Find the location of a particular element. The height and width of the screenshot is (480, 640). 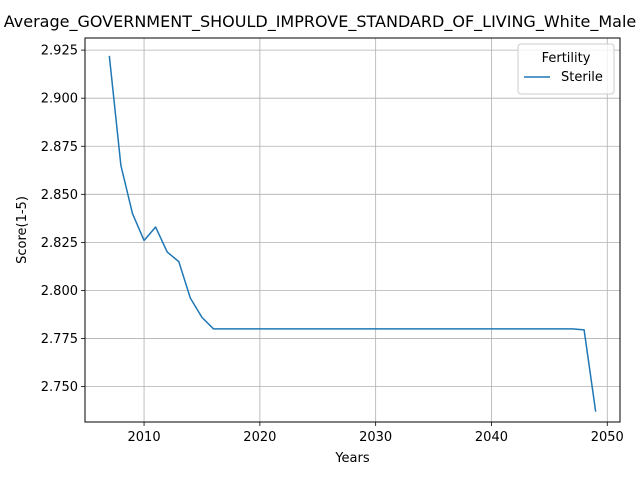

legend-title: Fertility is located at coordinates (566, 58).